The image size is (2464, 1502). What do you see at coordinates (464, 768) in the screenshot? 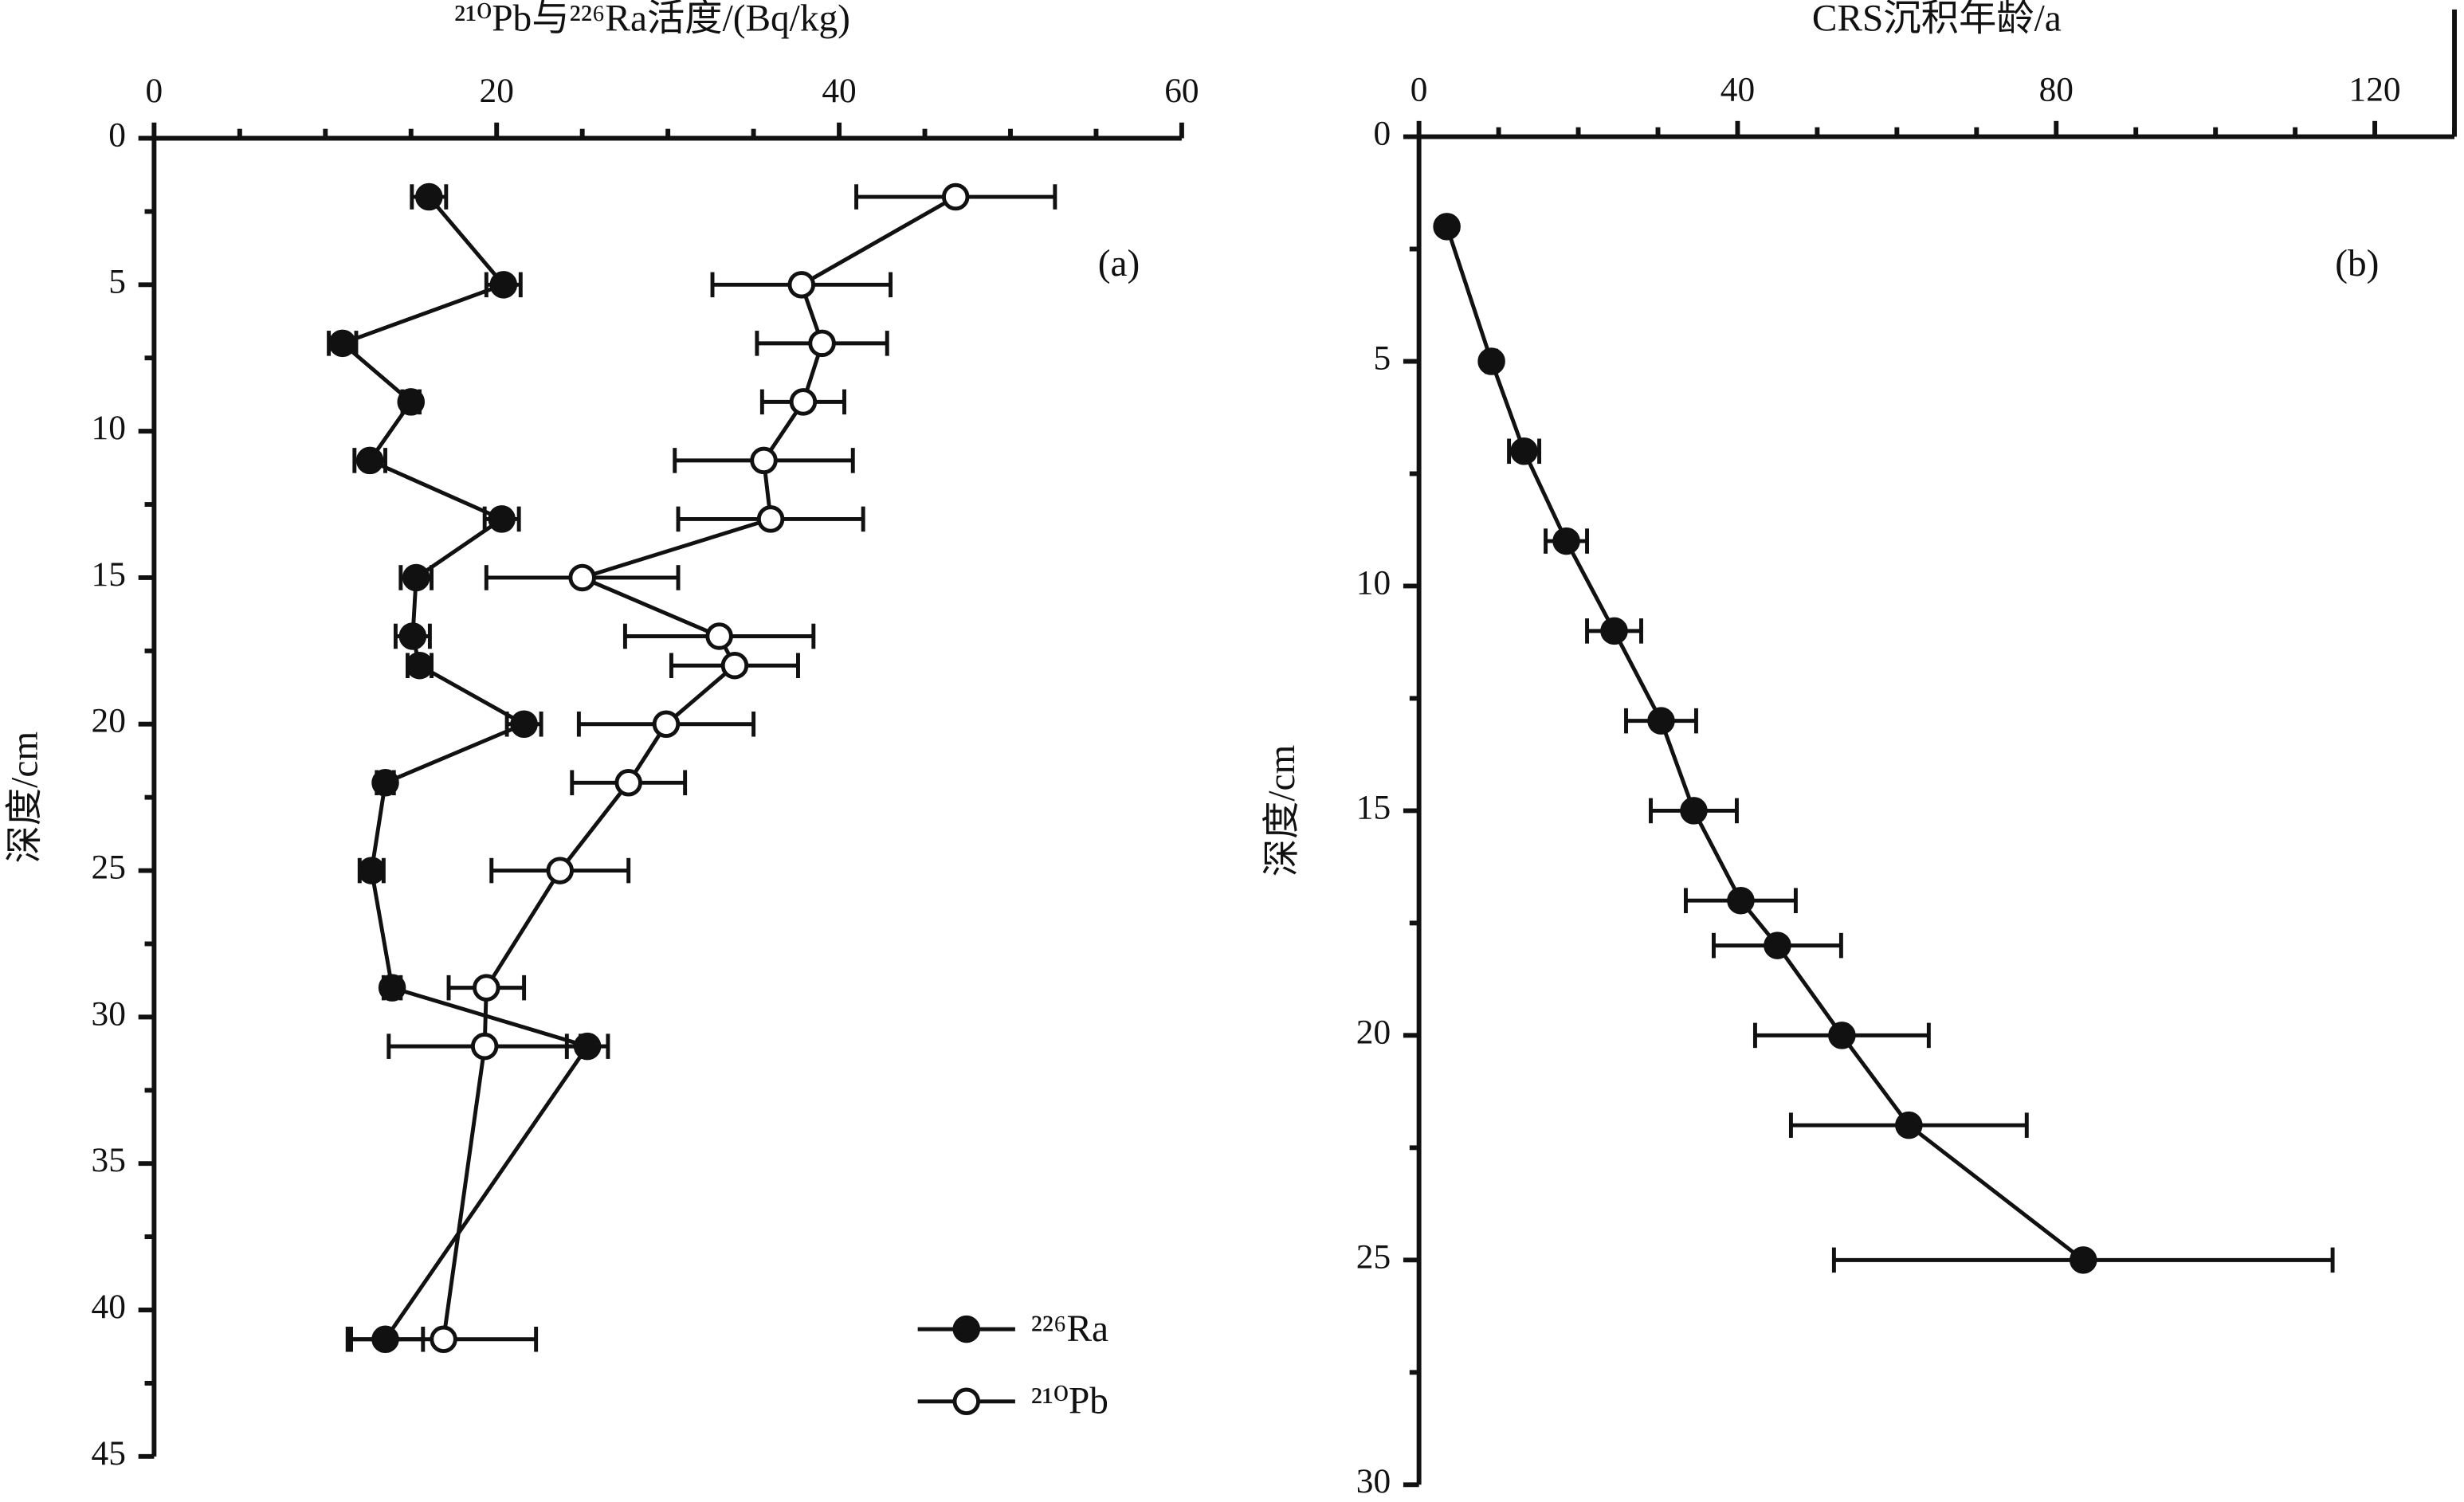
I see `series-line` at bounding box center [464, 768].